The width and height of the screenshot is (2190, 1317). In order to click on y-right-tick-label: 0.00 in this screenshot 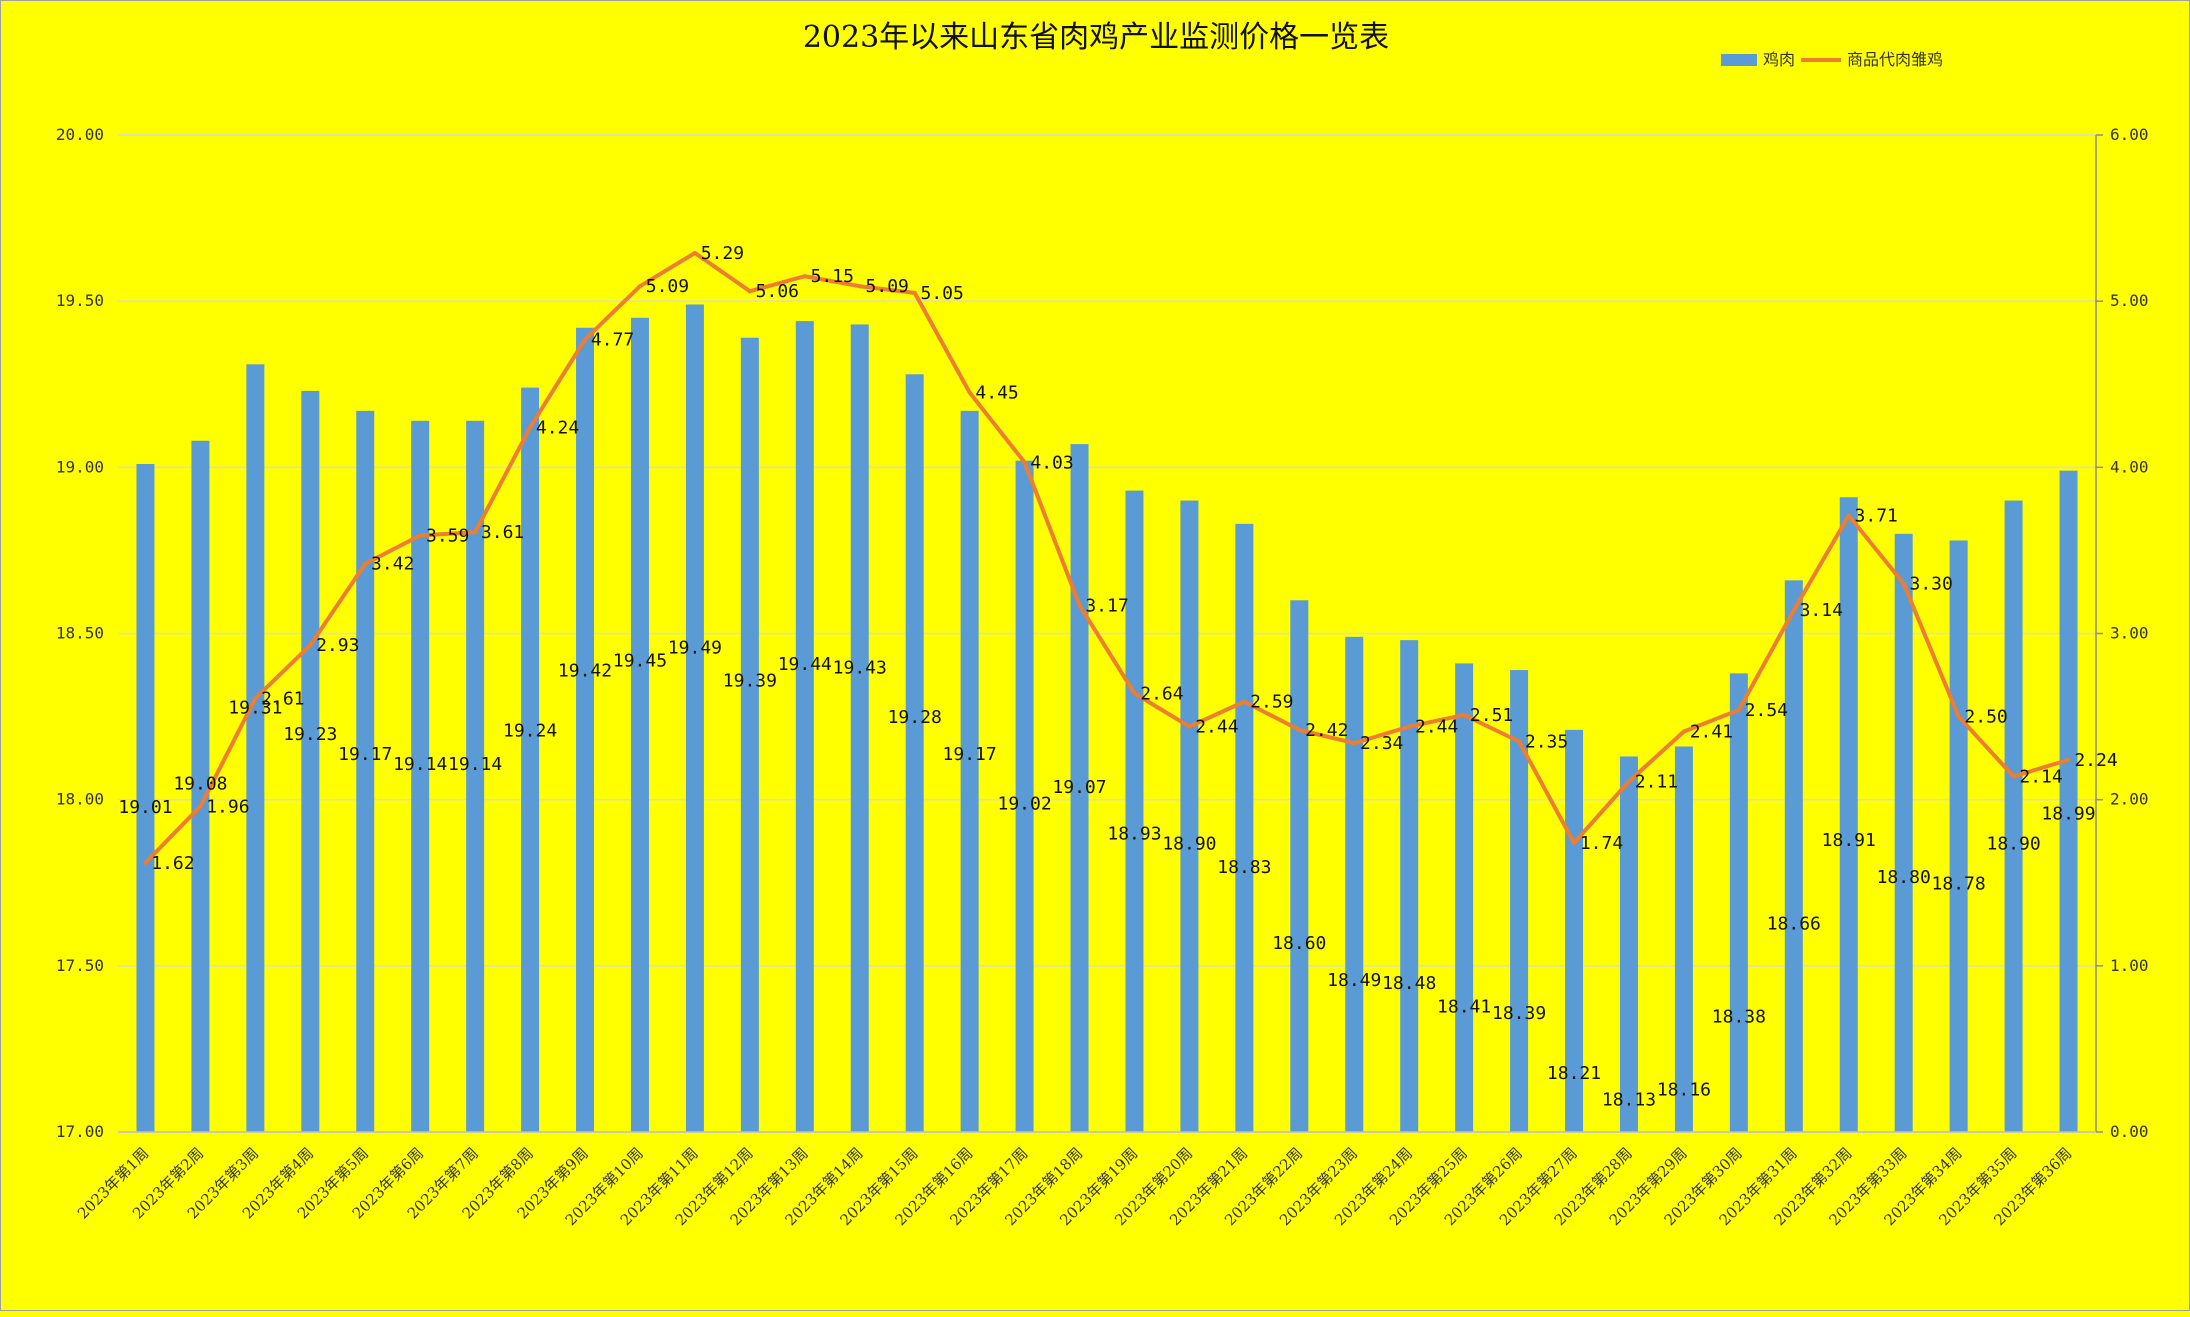, I will do `click(2129, 1131)`.